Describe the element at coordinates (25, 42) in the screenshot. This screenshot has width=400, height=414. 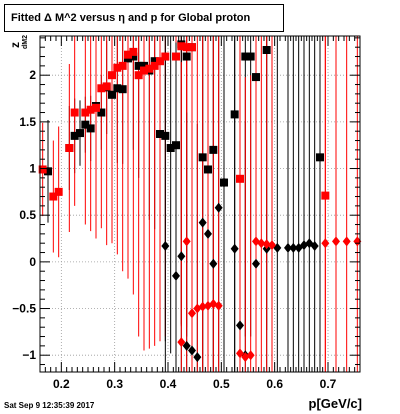
I see `y-axis-label-subscript: dM2` at that location.